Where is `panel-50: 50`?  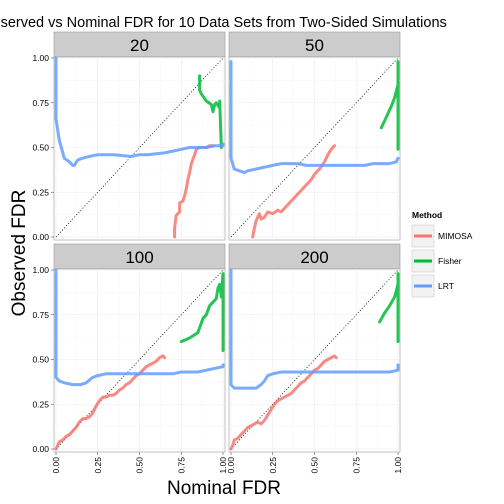 panel-50: 50 is located at coordinates (314, 136).